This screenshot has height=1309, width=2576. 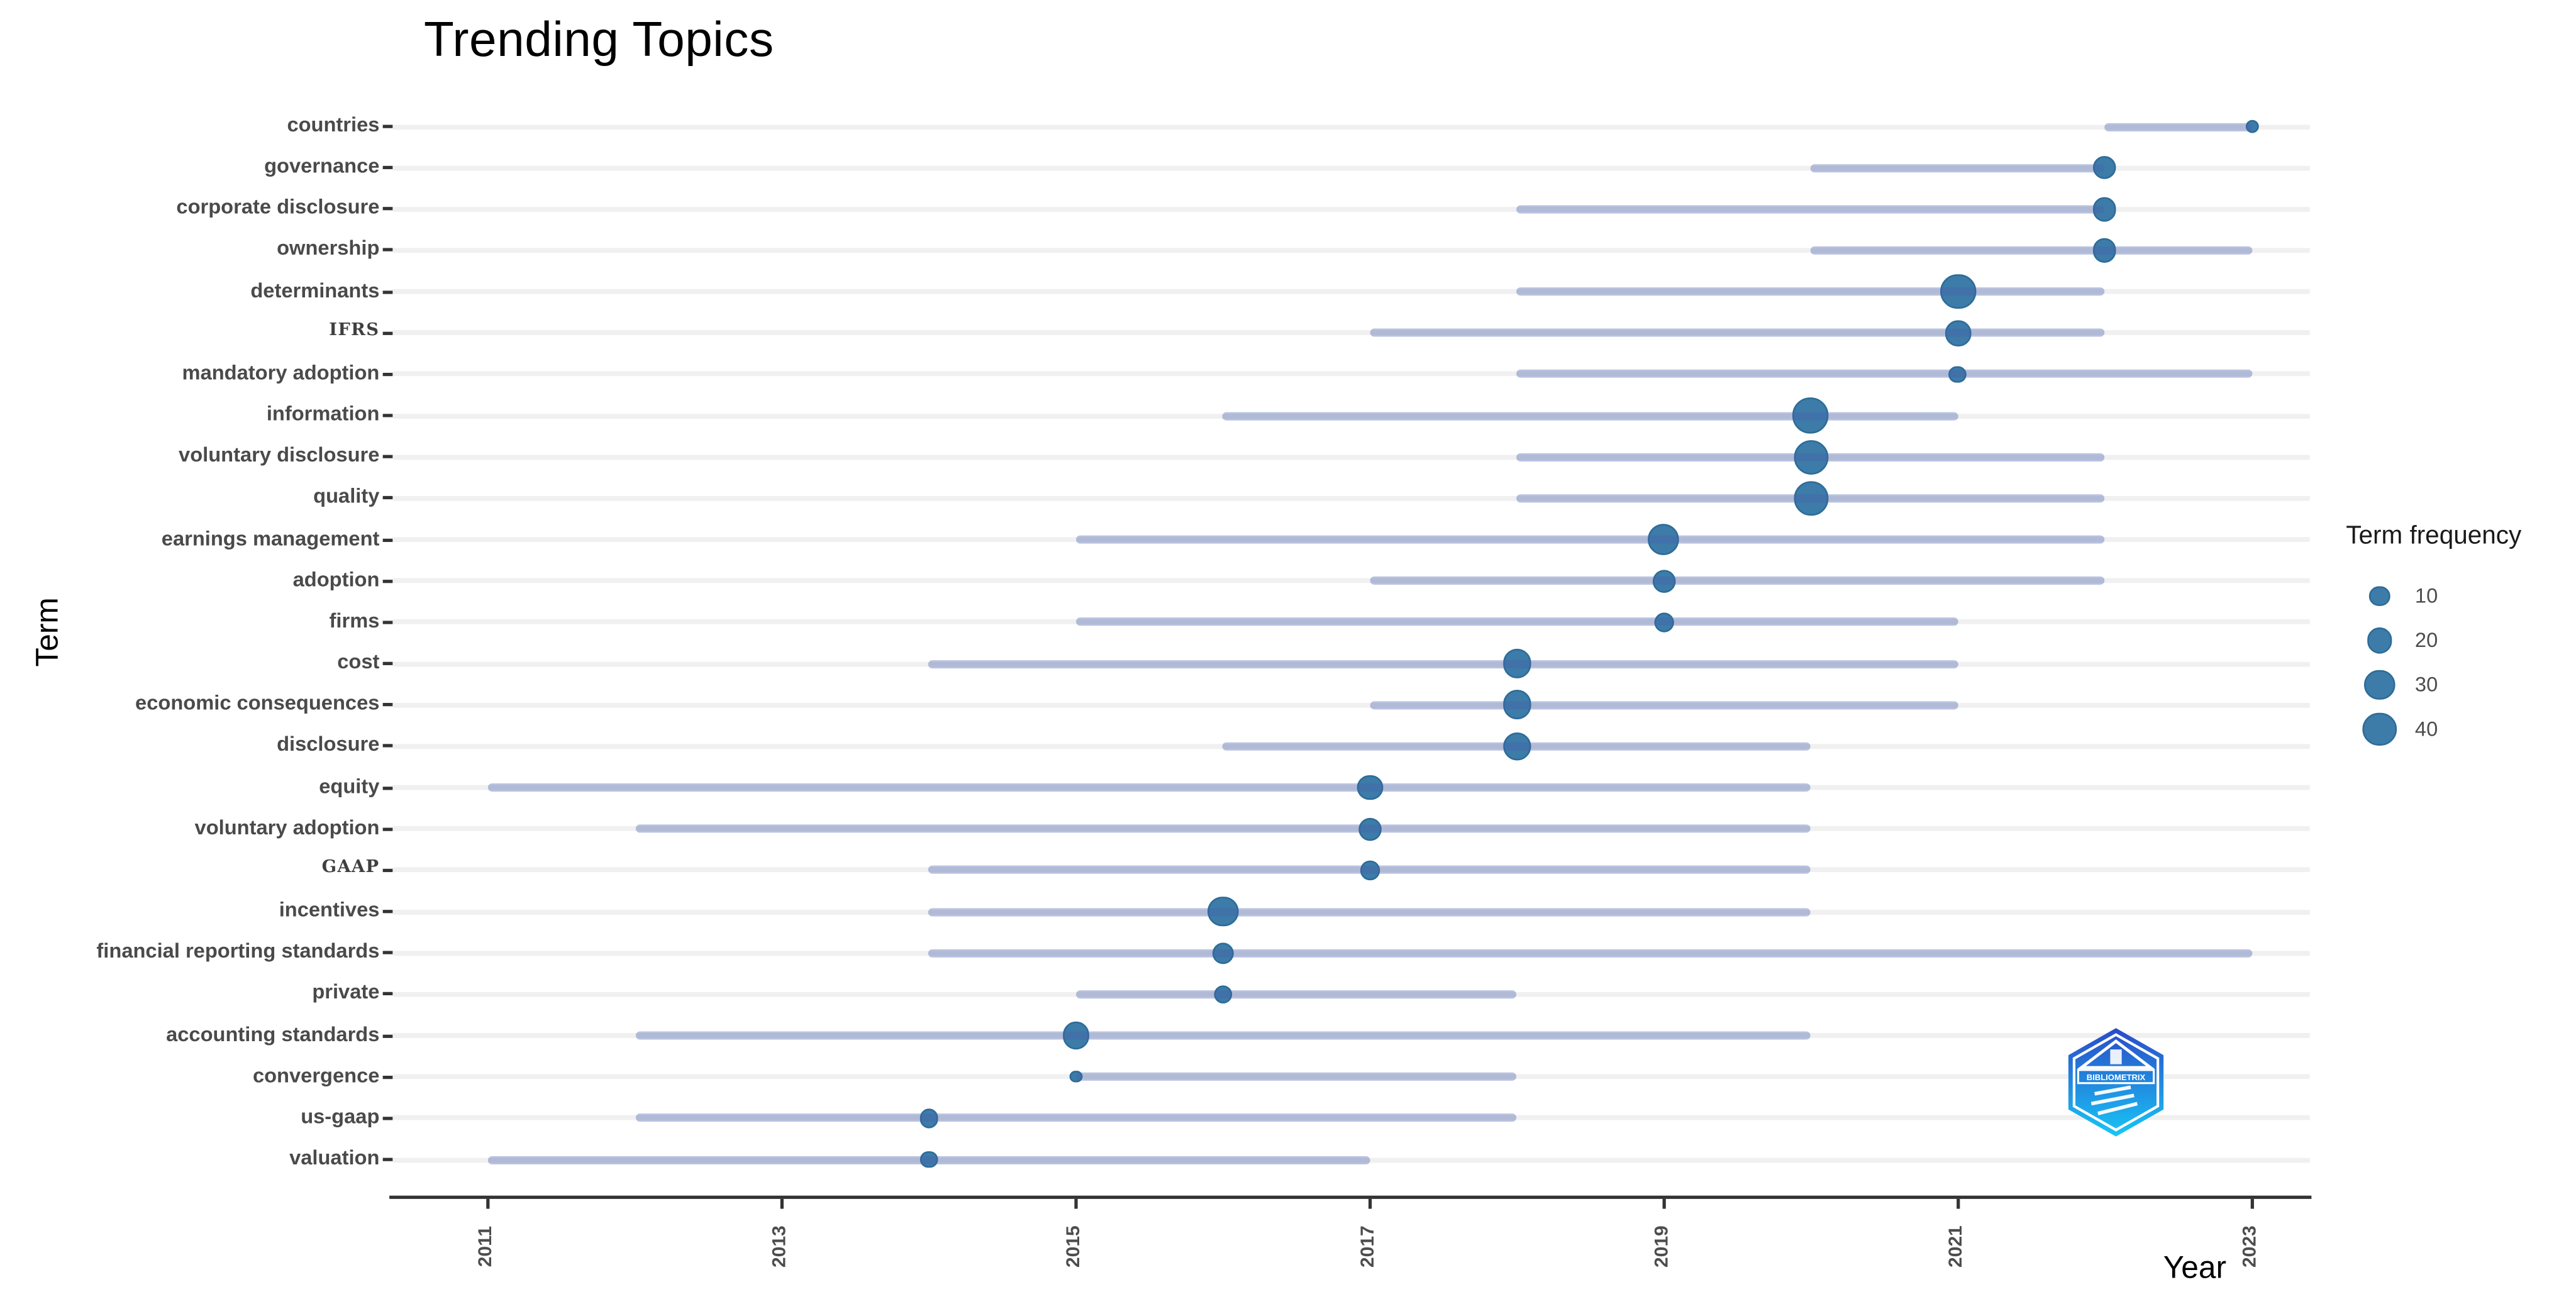 What do you see at coordinates (1368, 1246) in the screenshot?
I see `x-axis-tick-label: 2017` at bounding box center [1368, 1246].